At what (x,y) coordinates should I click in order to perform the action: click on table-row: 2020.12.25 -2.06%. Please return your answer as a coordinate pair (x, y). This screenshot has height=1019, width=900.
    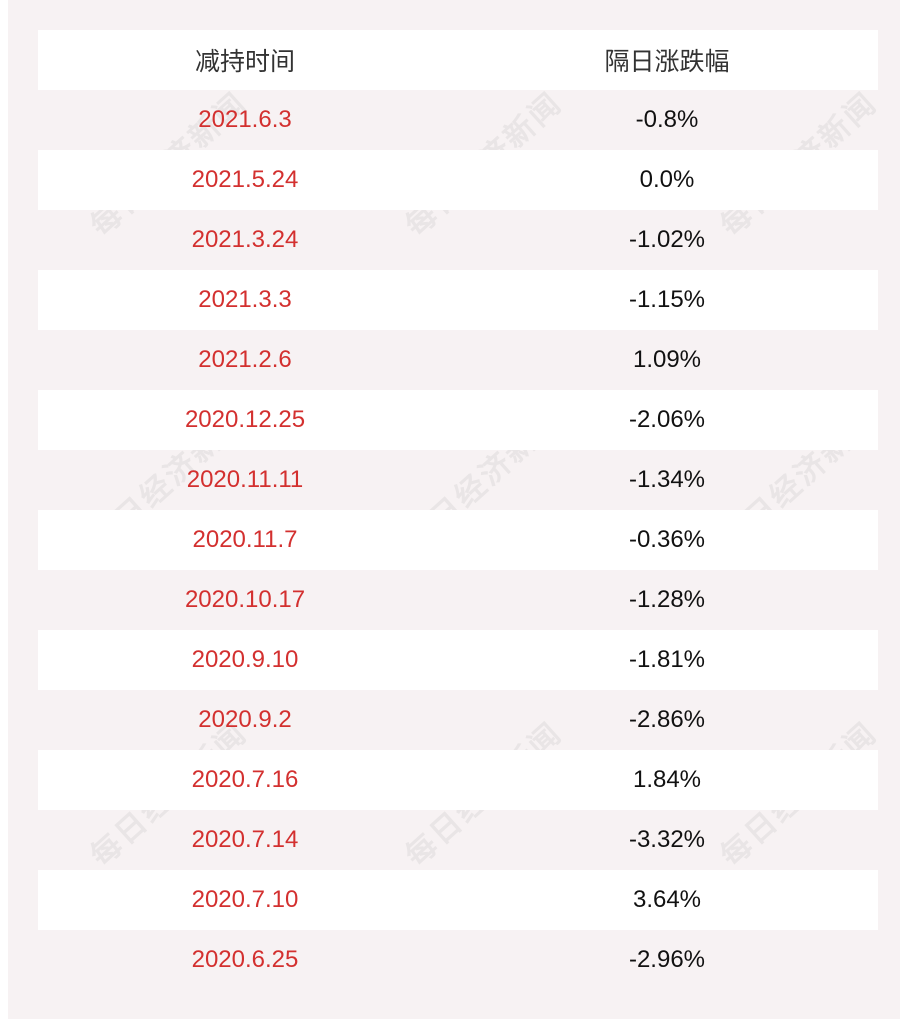
    Looking at the image, I should click on (458, 420).